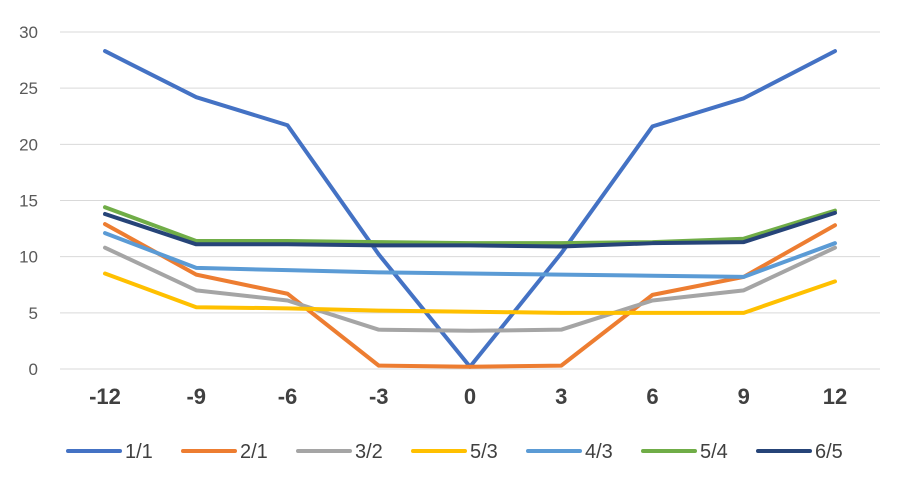  I want to click on legend-label: 6/5, so click(829, 452).